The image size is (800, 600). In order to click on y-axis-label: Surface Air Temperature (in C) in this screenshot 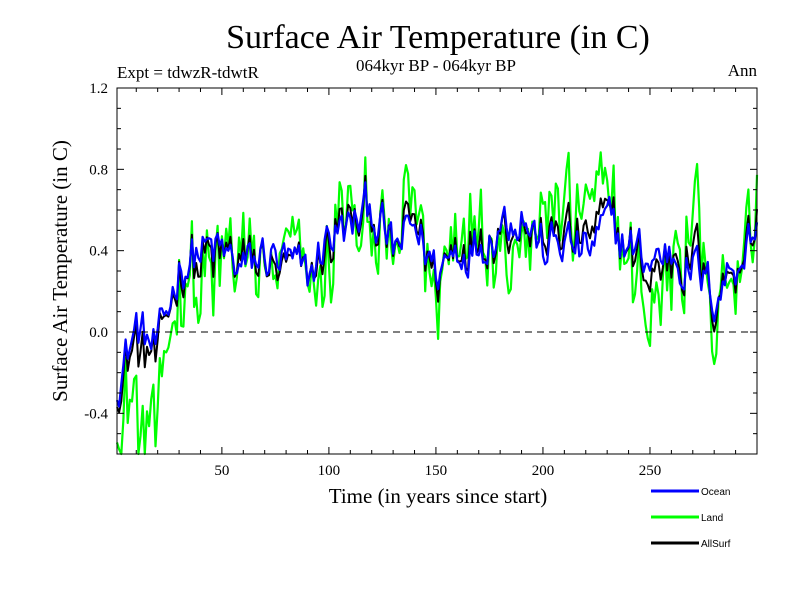, I will do `click(60, 271)`.